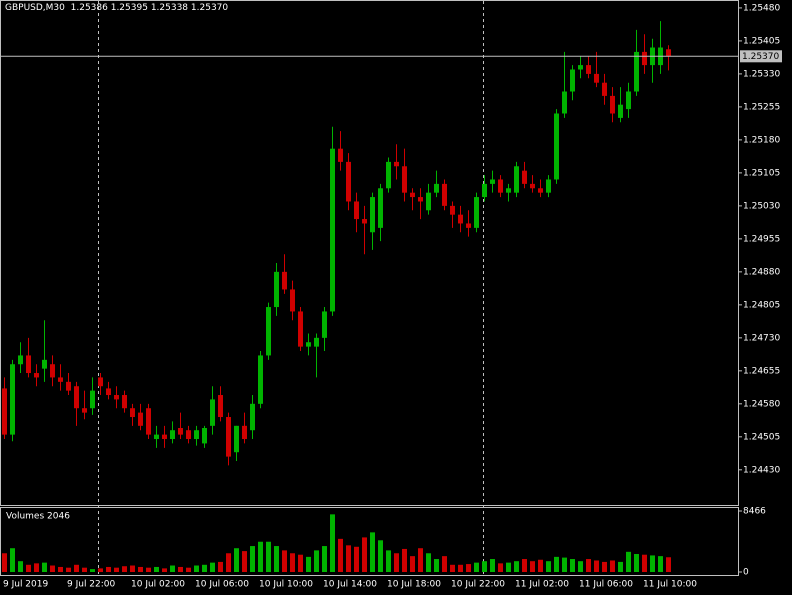  I want to click on y-tick-label: 1.25180, so click(761, 140).